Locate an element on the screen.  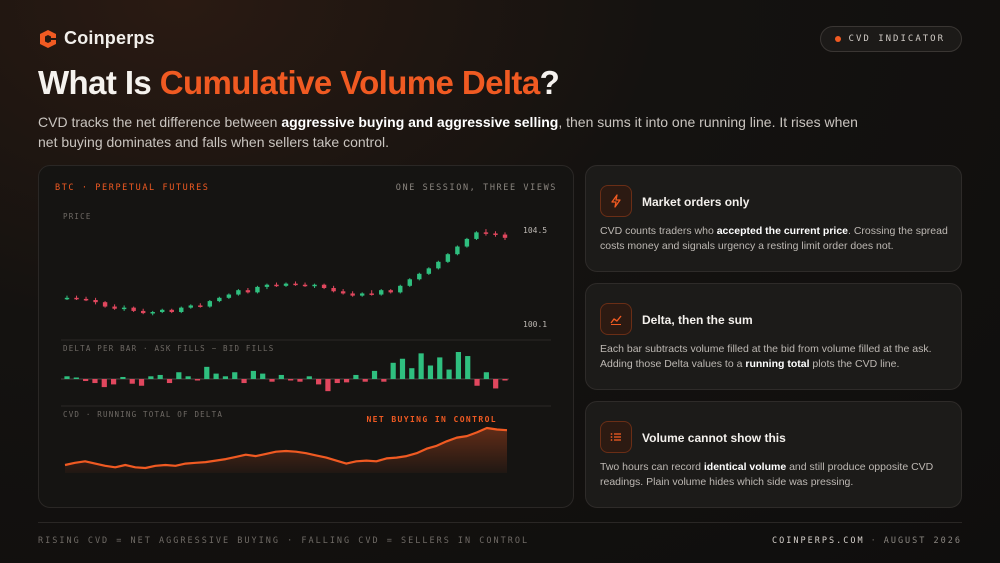
lede-emphasis: aggressive buying and aggressive selling is located at coordinates (420, 122).